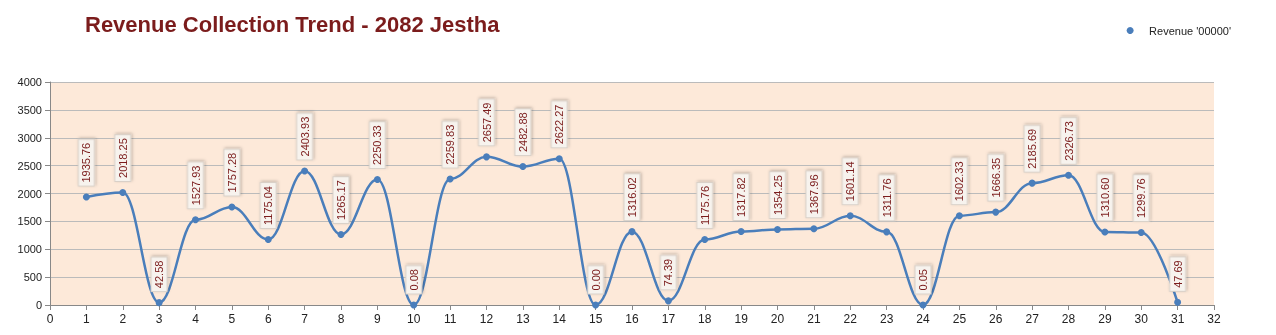 Image resolution: width=1276 pixels, height=335 pixels. I want to click on data-label: 1175.76, so click(704, 205).